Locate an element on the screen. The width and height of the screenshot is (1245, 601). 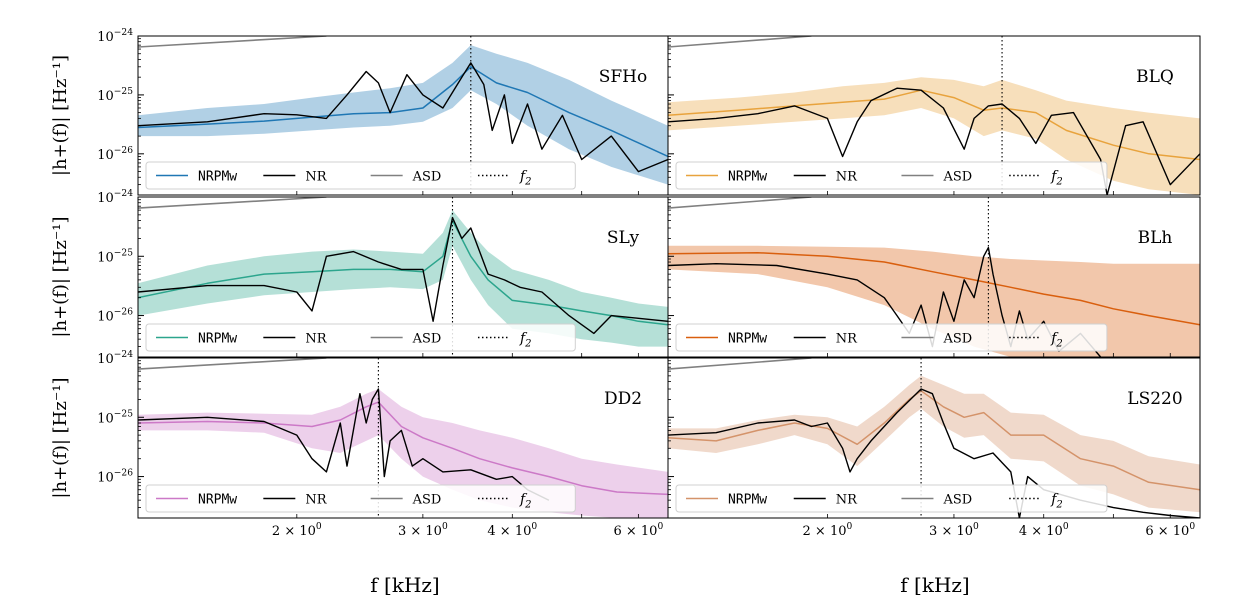
eos-label: LS220 is located at coordinates (1154, 399).